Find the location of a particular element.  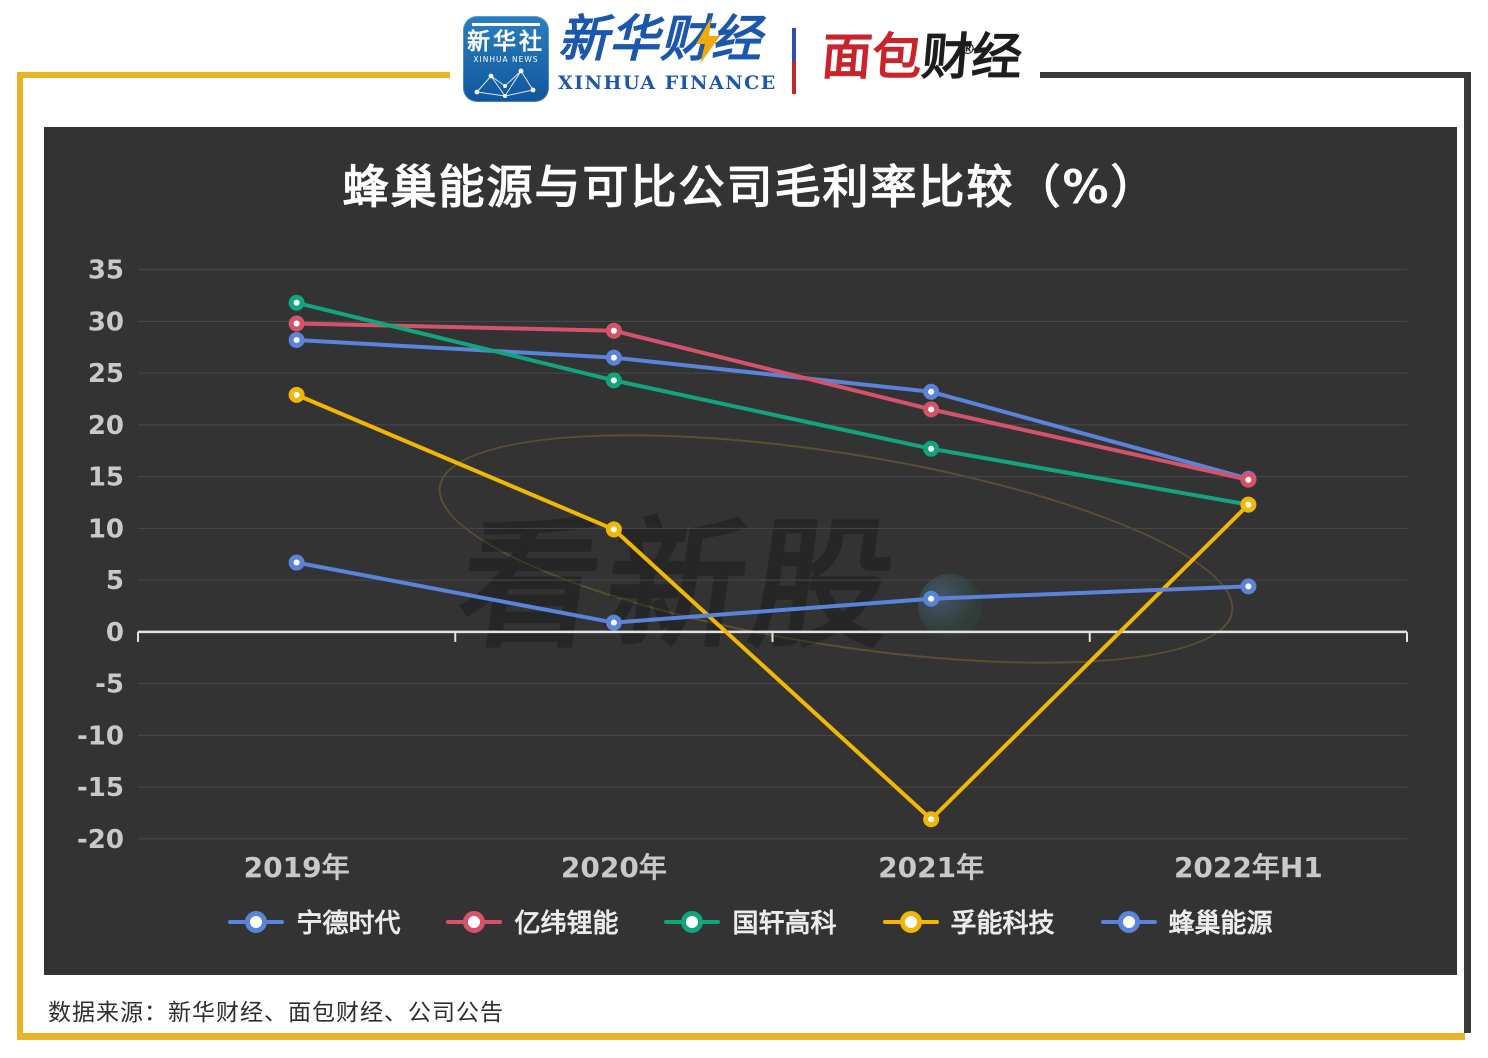

y-tick-label: 30 is located at coordinates (106, 322).